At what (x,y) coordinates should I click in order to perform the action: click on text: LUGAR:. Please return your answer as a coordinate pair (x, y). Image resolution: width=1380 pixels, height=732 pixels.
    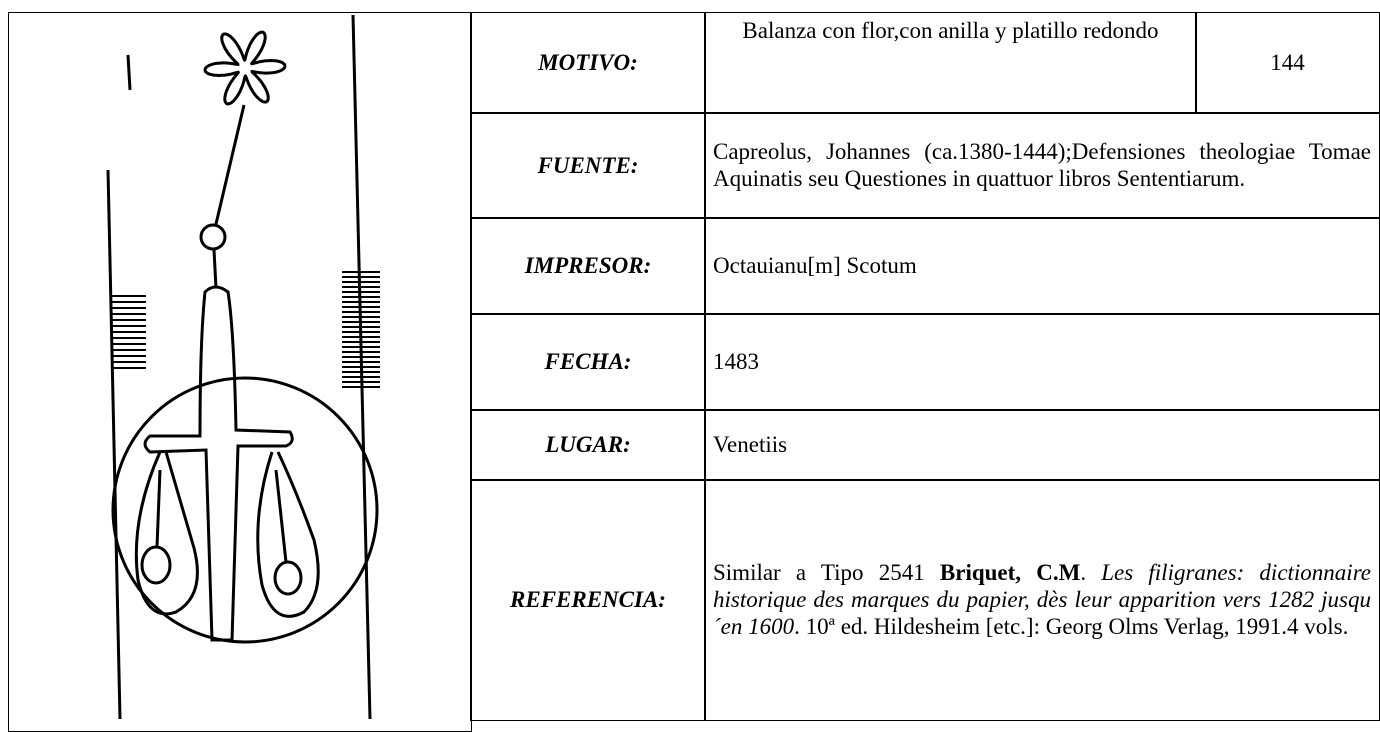
    Looking at the image, I should click on (588, 445).